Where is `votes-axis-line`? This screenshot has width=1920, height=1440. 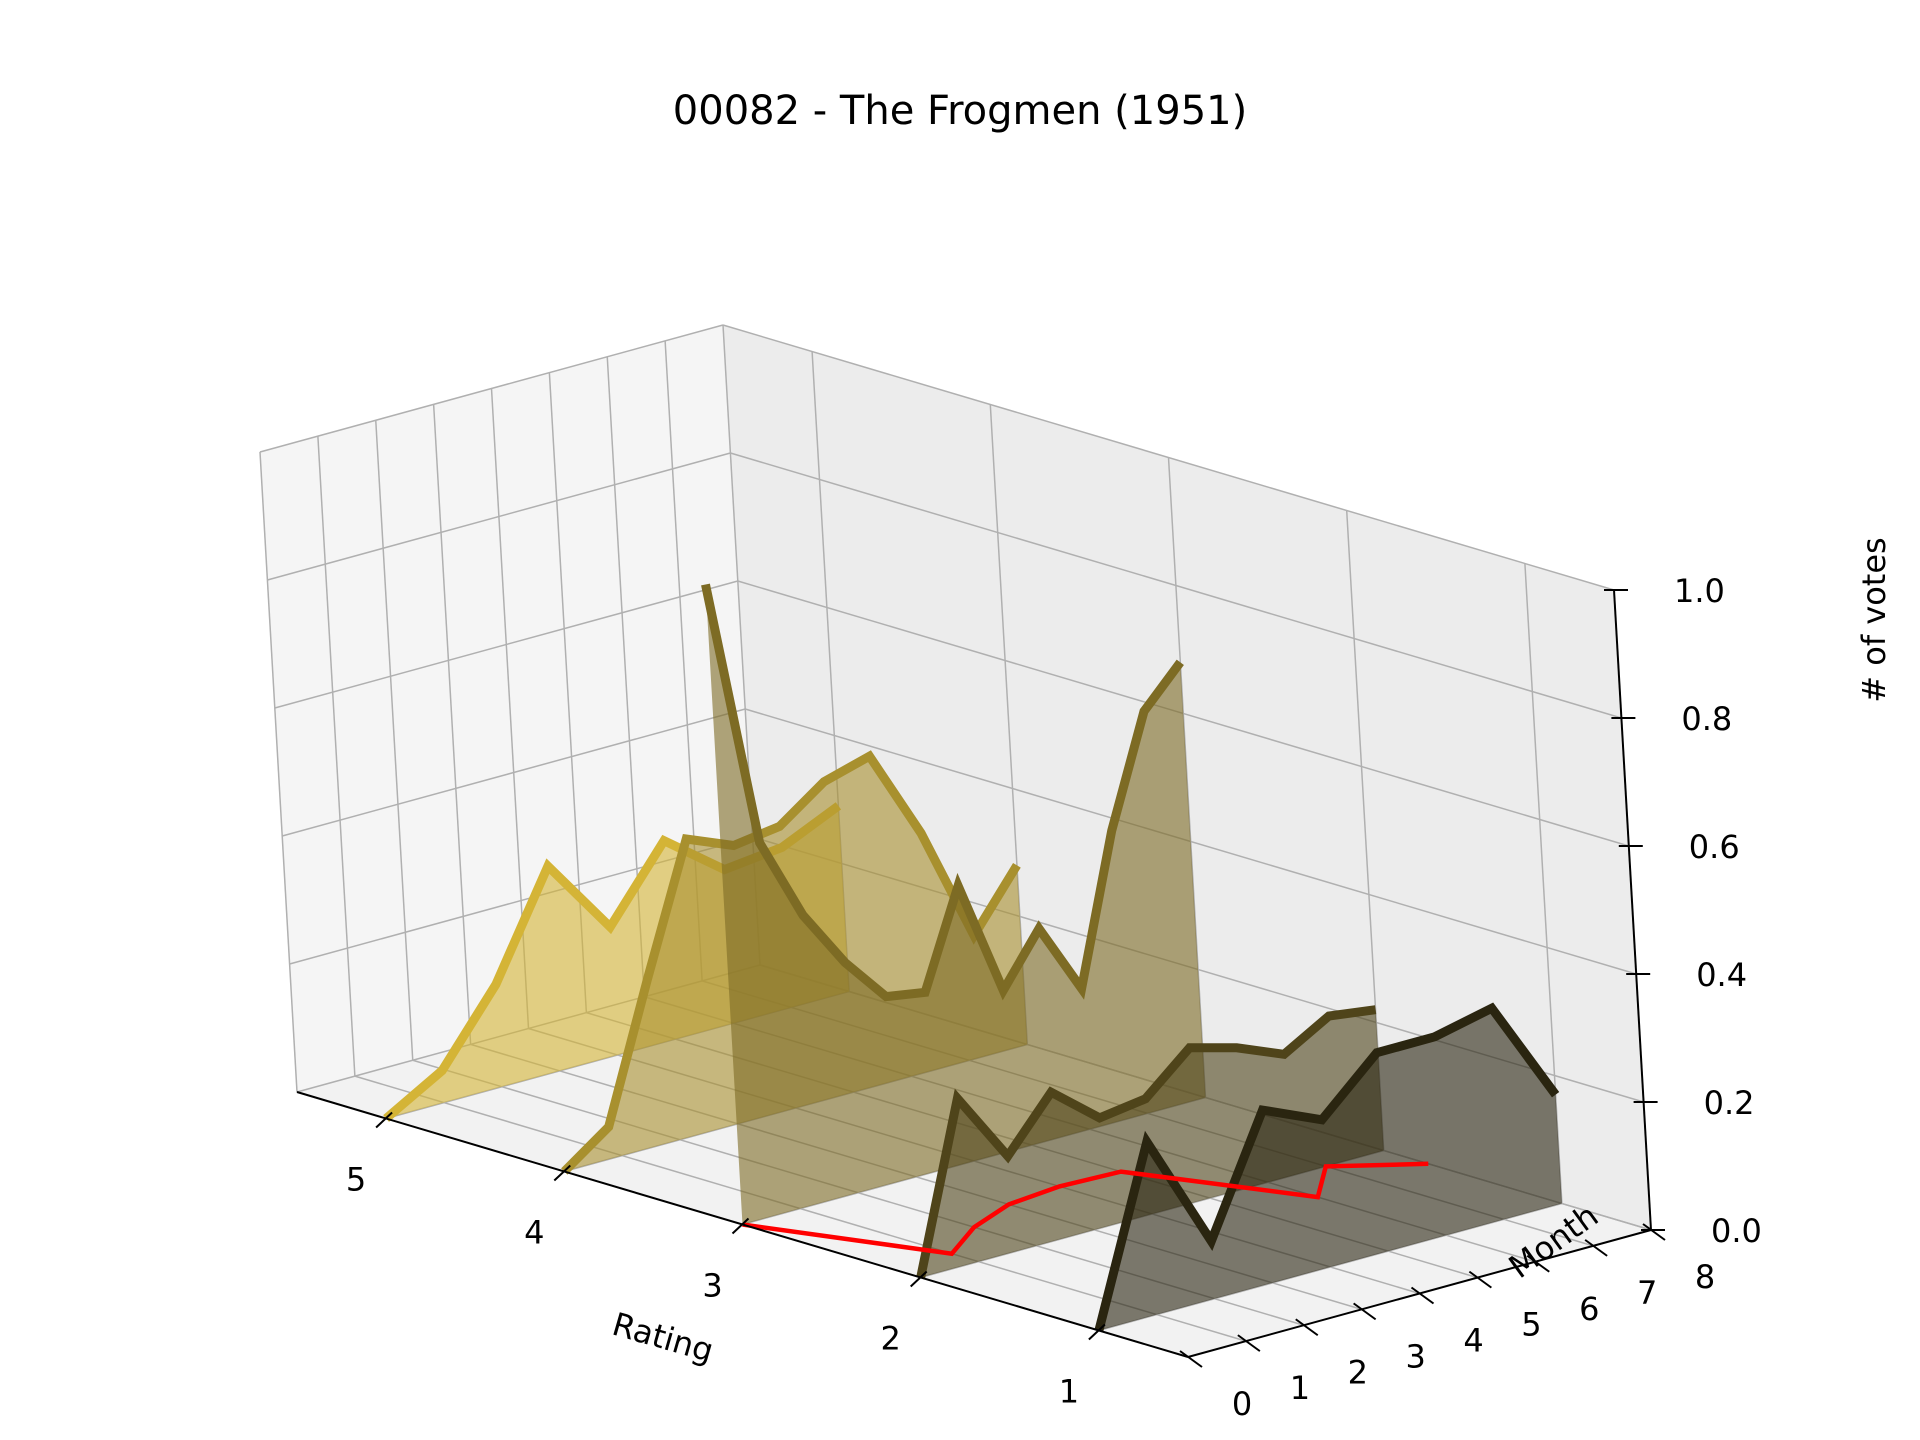 votes-axis-line is located at coordinates (1632, 910).